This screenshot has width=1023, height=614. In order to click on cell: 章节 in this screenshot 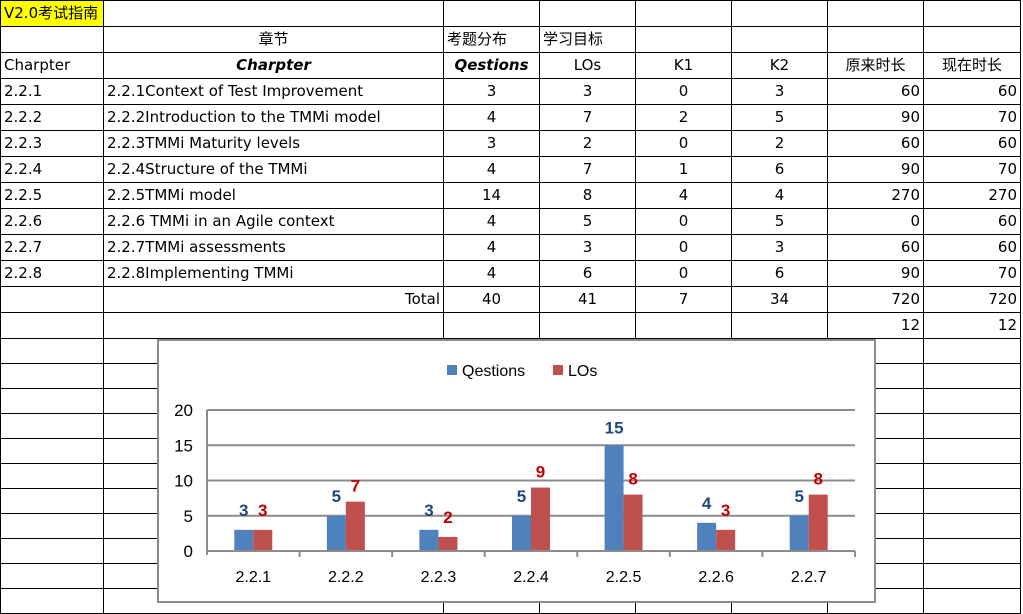, I will do `click(273, 39)`.